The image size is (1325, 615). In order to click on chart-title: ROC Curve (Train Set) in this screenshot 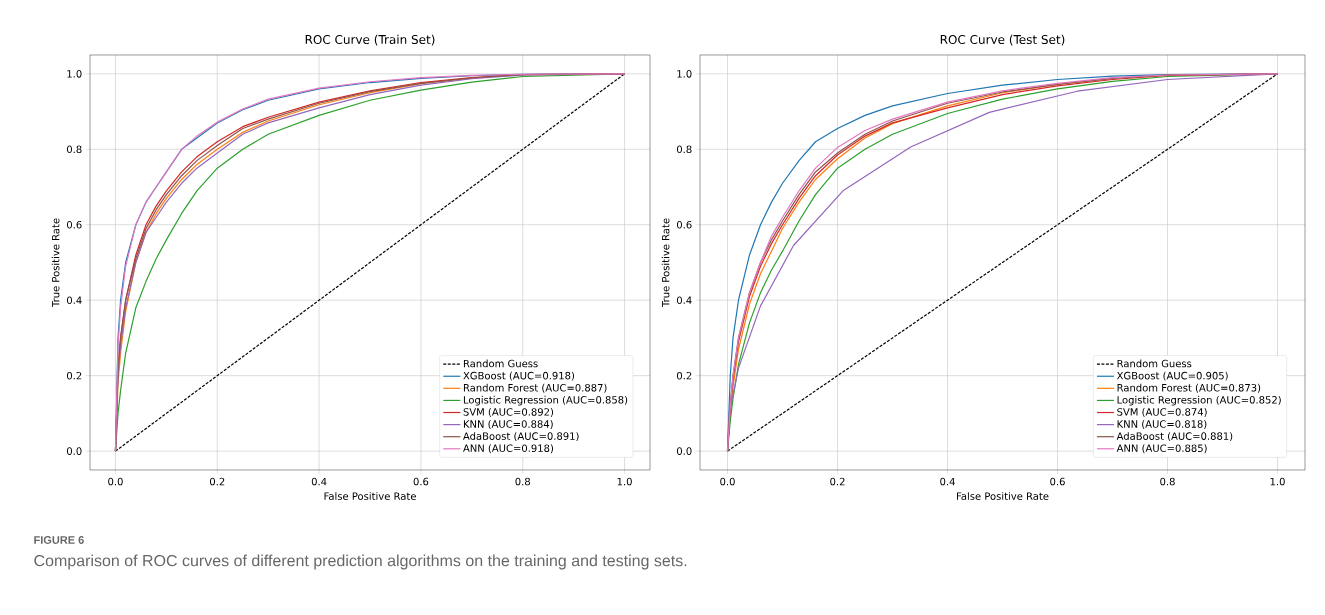, I will do `click(370, 40)`.